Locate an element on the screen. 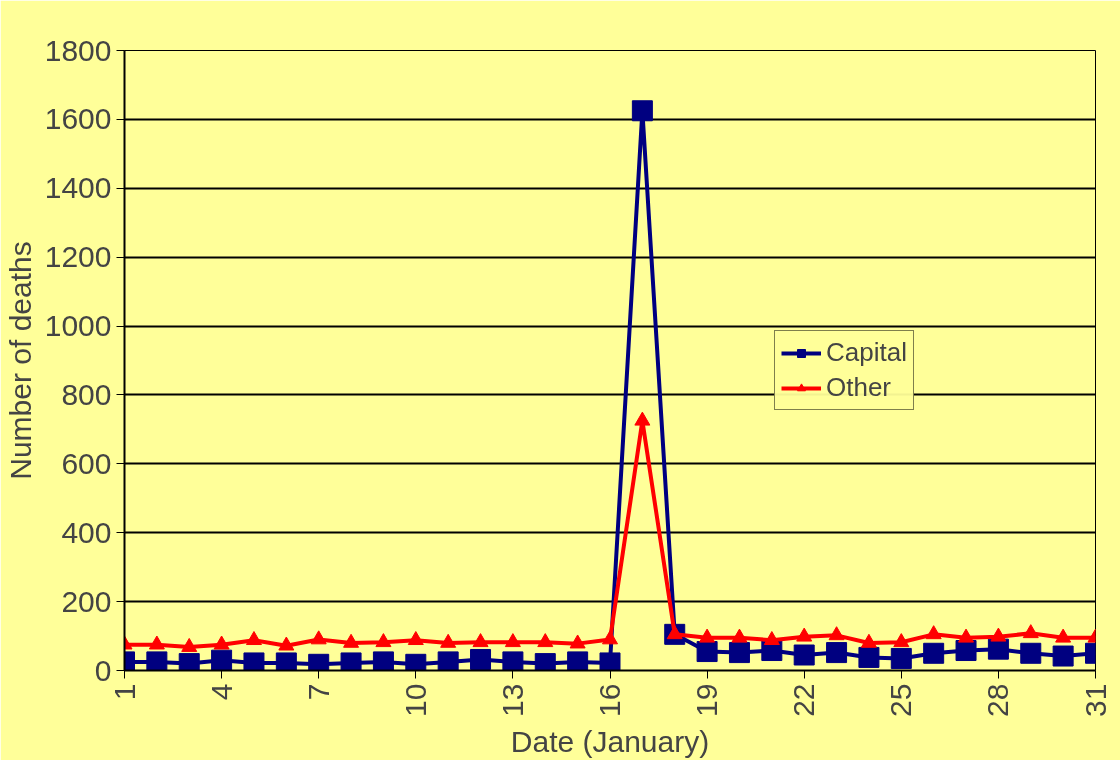  y-tick-label: 1600 is located at coordinates (78, 119).